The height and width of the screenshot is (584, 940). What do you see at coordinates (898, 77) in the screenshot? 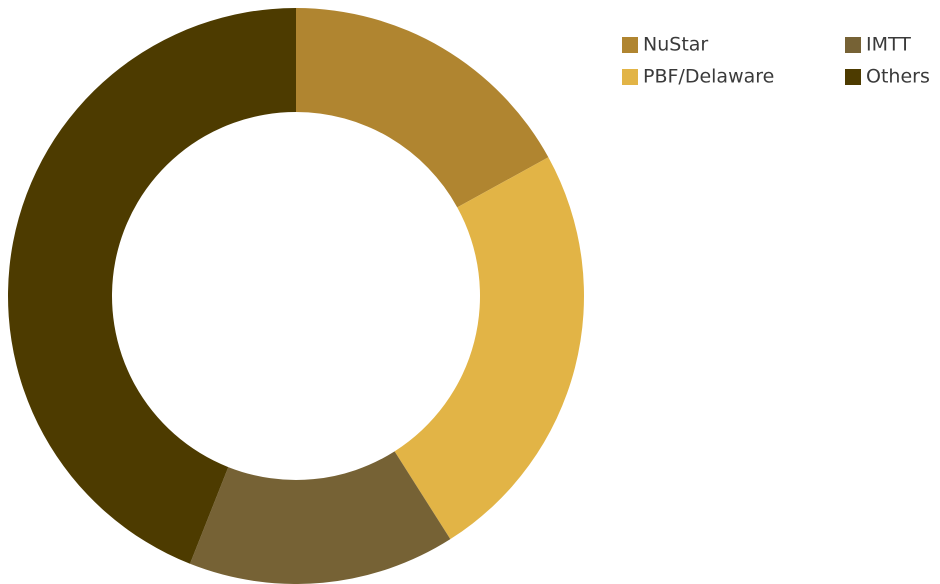
I see `legend-label: Others` at bounding box center [898, 77].